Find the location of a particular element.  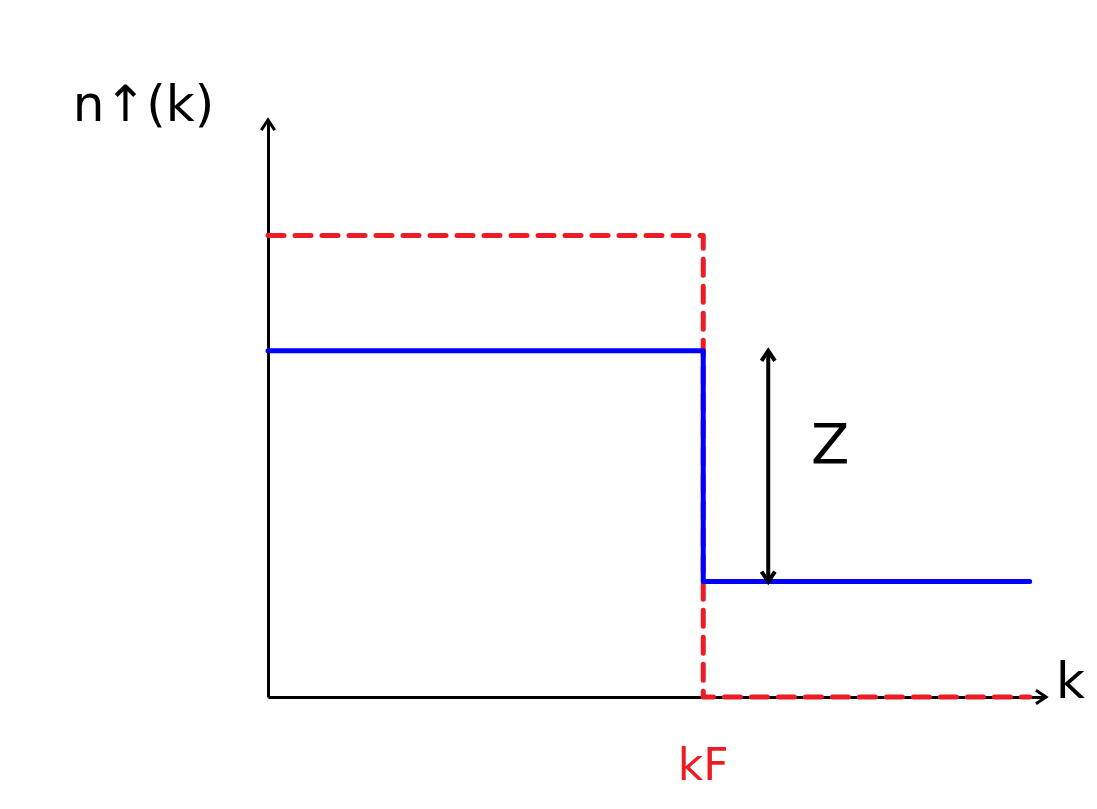

y-axis-title: n↑(k) is located at coordinates (143, 103).